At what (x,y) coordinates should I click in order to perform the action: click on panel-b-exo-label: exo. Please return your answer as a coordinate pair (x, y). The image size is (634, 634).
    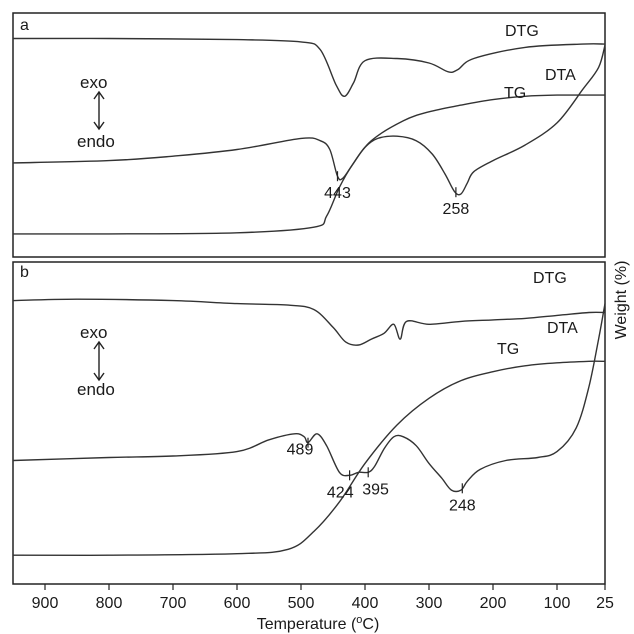
    Looking at the image, I should click on (93, 332).